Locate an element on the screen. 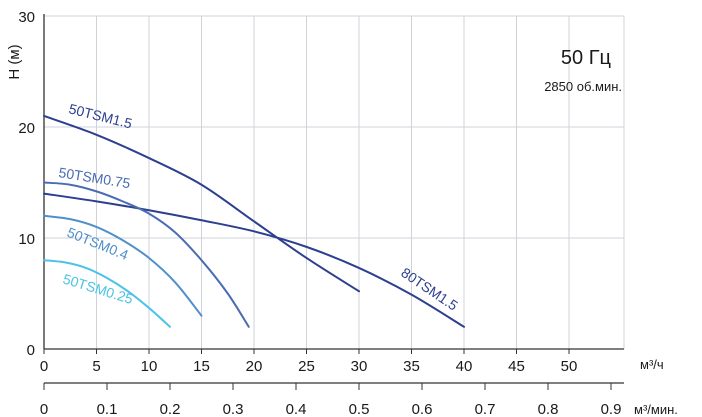  x2-tick-label: 0.9 is located at coordinates (611, 409).